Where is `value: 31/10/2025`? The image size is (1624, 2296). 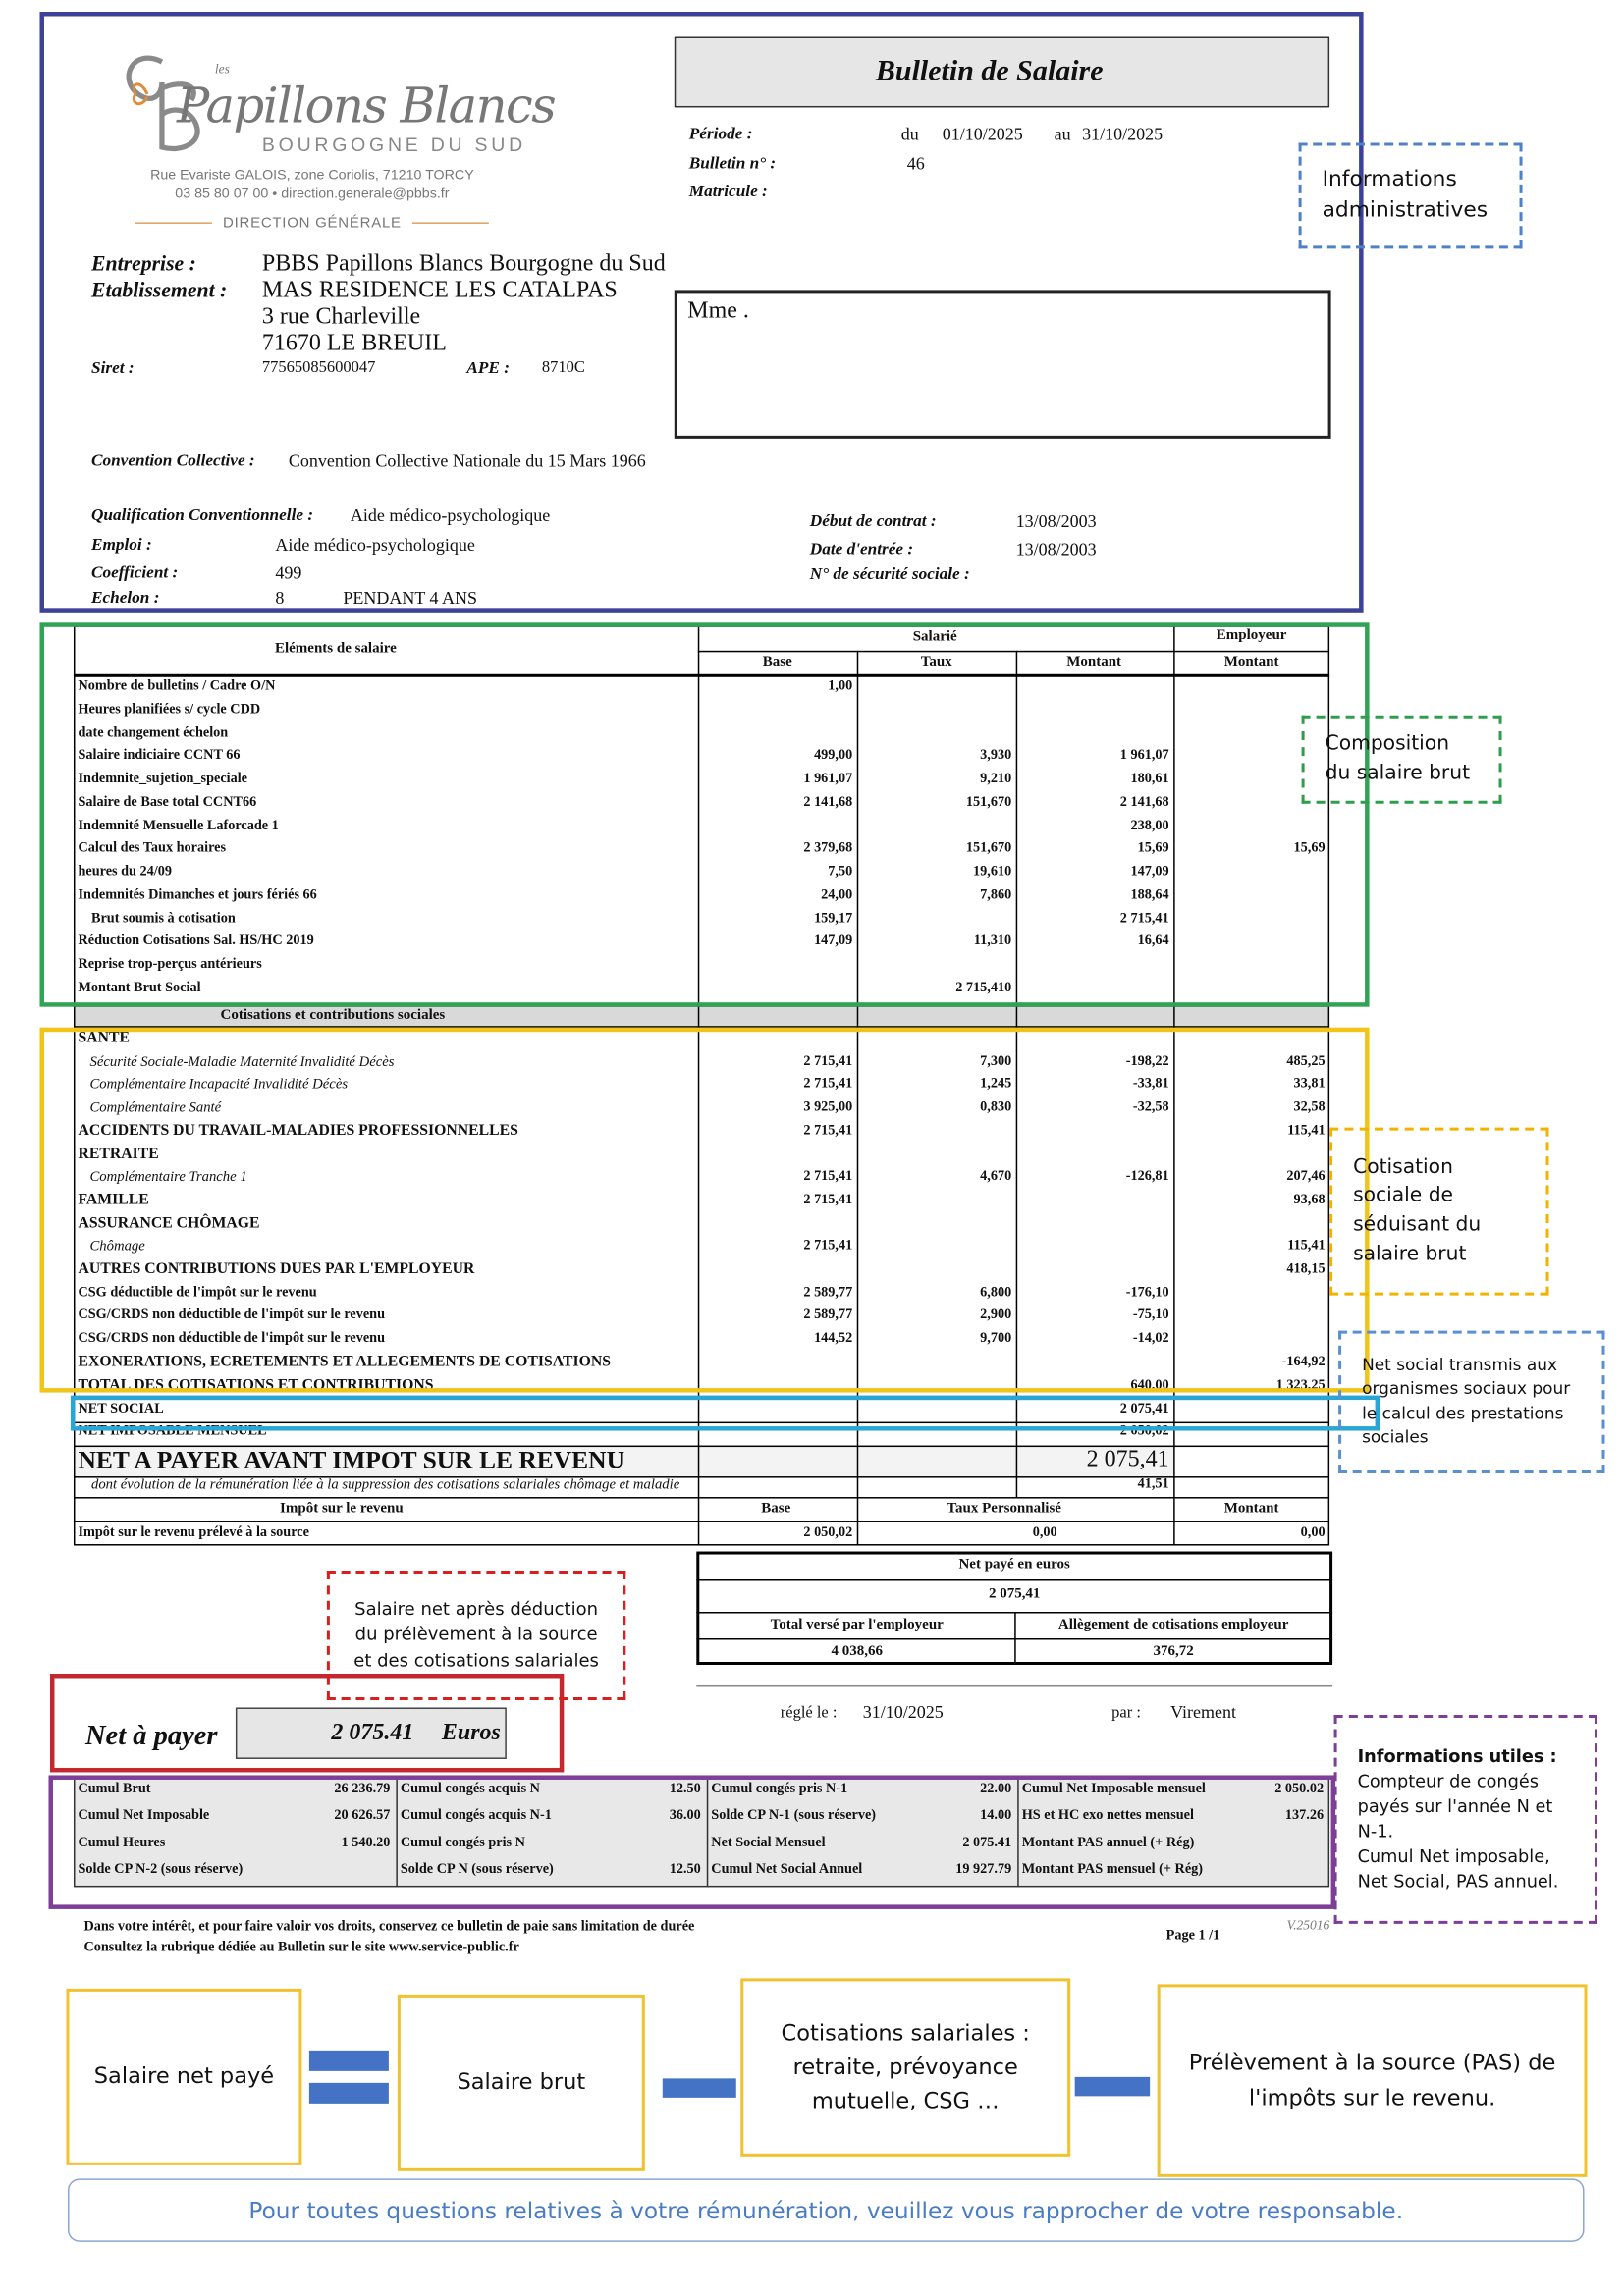
value: 31/10/2025 is located at coordinates (903, 1712).